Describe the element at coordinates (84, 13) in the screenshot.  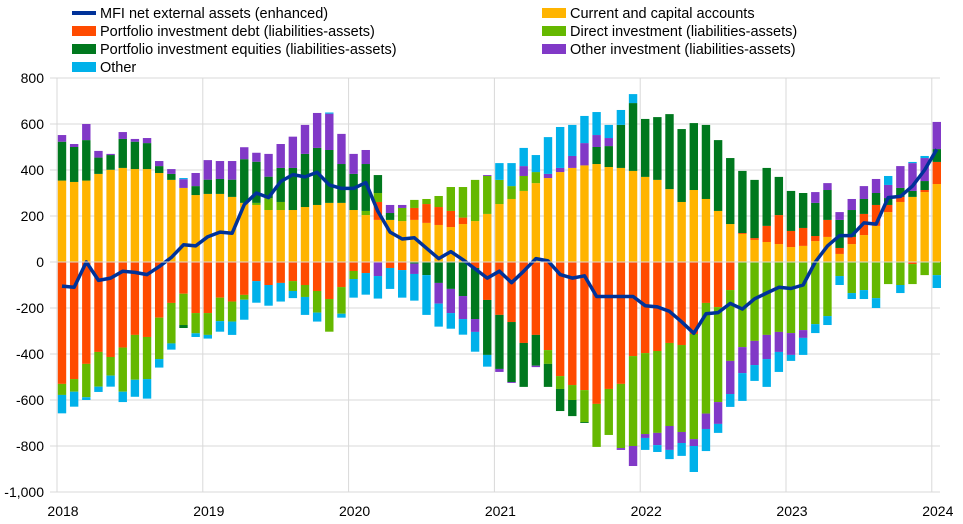
I see `legend-line-swatch` at that location.